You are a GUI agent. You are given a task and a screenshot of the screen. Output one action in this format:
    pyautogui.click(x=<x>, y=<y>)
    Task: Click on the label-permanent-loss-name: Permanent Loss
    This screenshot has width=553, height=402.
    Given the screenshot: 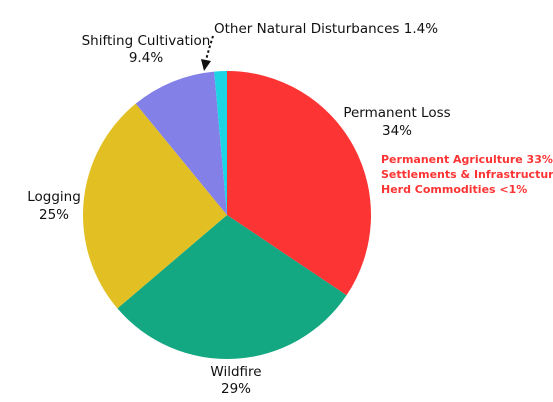 What is the action you would take?
    pyautogui.click(x=396, y=113)
    